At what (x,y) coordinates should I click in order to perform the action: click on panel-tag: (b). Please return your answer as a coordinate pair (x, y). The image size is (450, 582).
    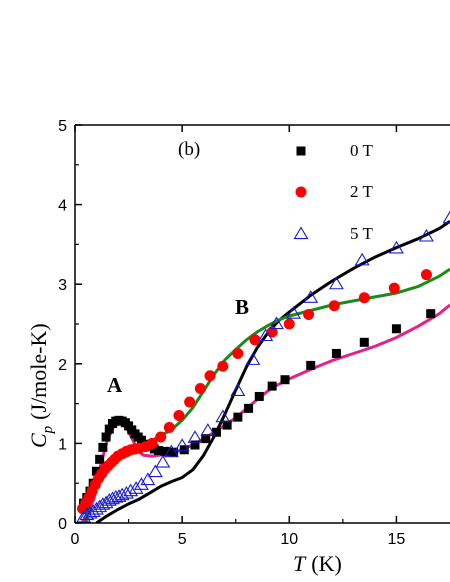
    Looking at the image, I should click on (189, 149).